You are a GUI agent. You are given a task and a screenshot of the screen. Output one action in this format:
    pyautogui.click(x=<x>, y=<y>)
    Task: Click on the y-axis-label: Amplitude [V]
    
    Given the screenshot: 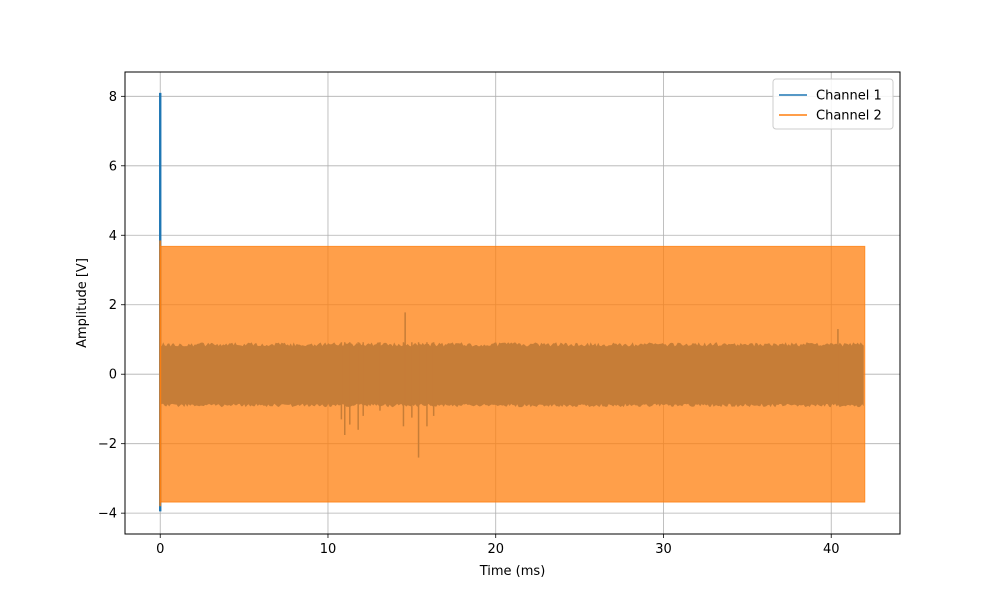 What is the action you would take?
    pyautogui.click(x=82, y=303)
    